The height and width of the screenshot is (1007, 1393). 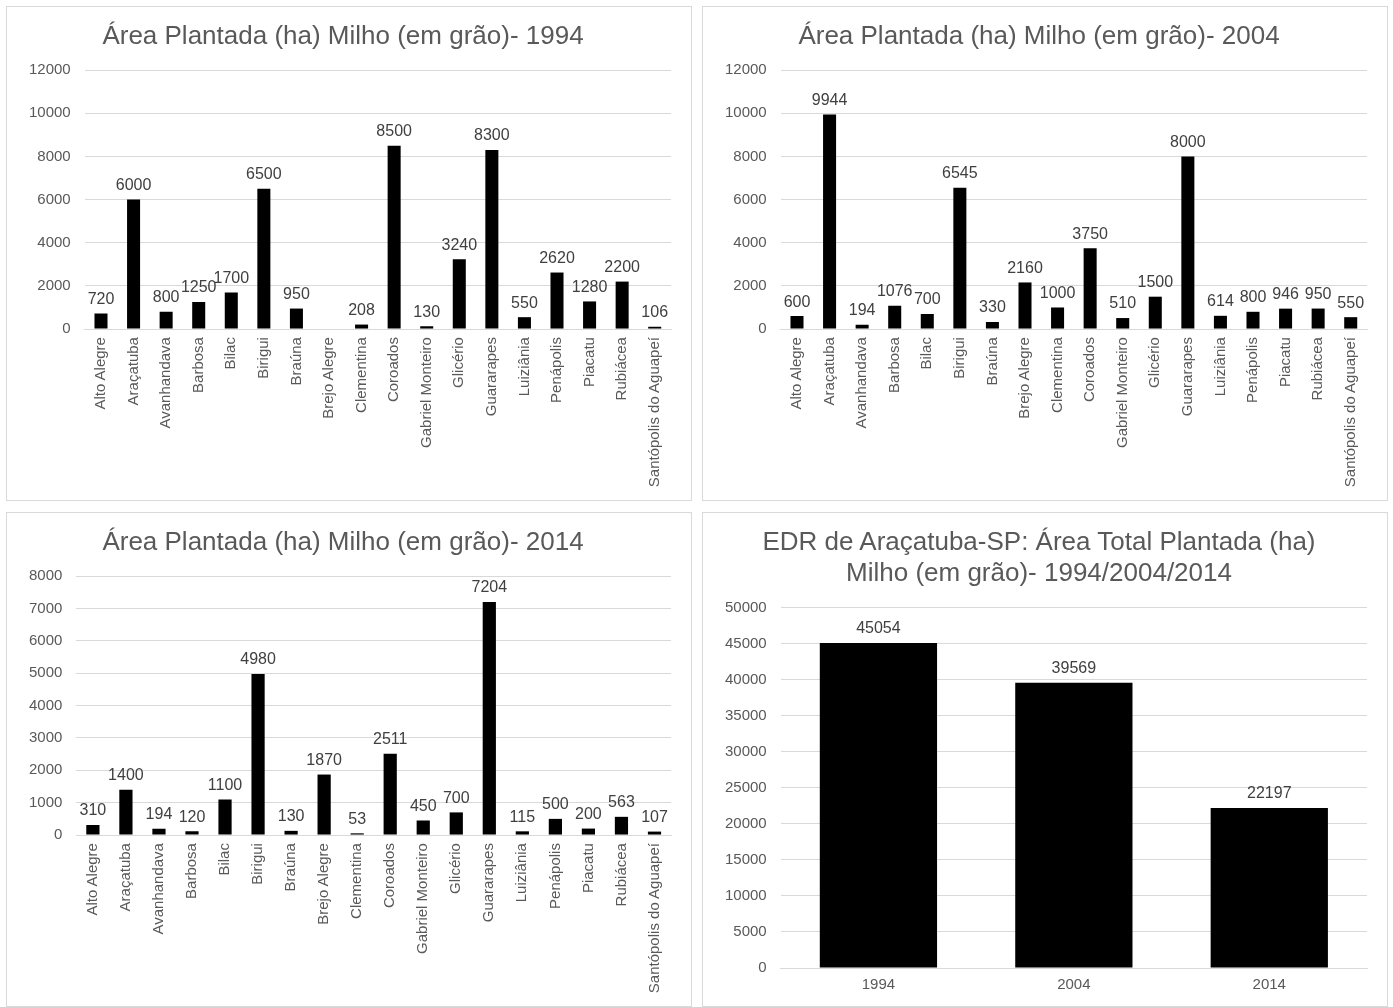 I want to click on data-label: 2620, so click(x=557, y=257).